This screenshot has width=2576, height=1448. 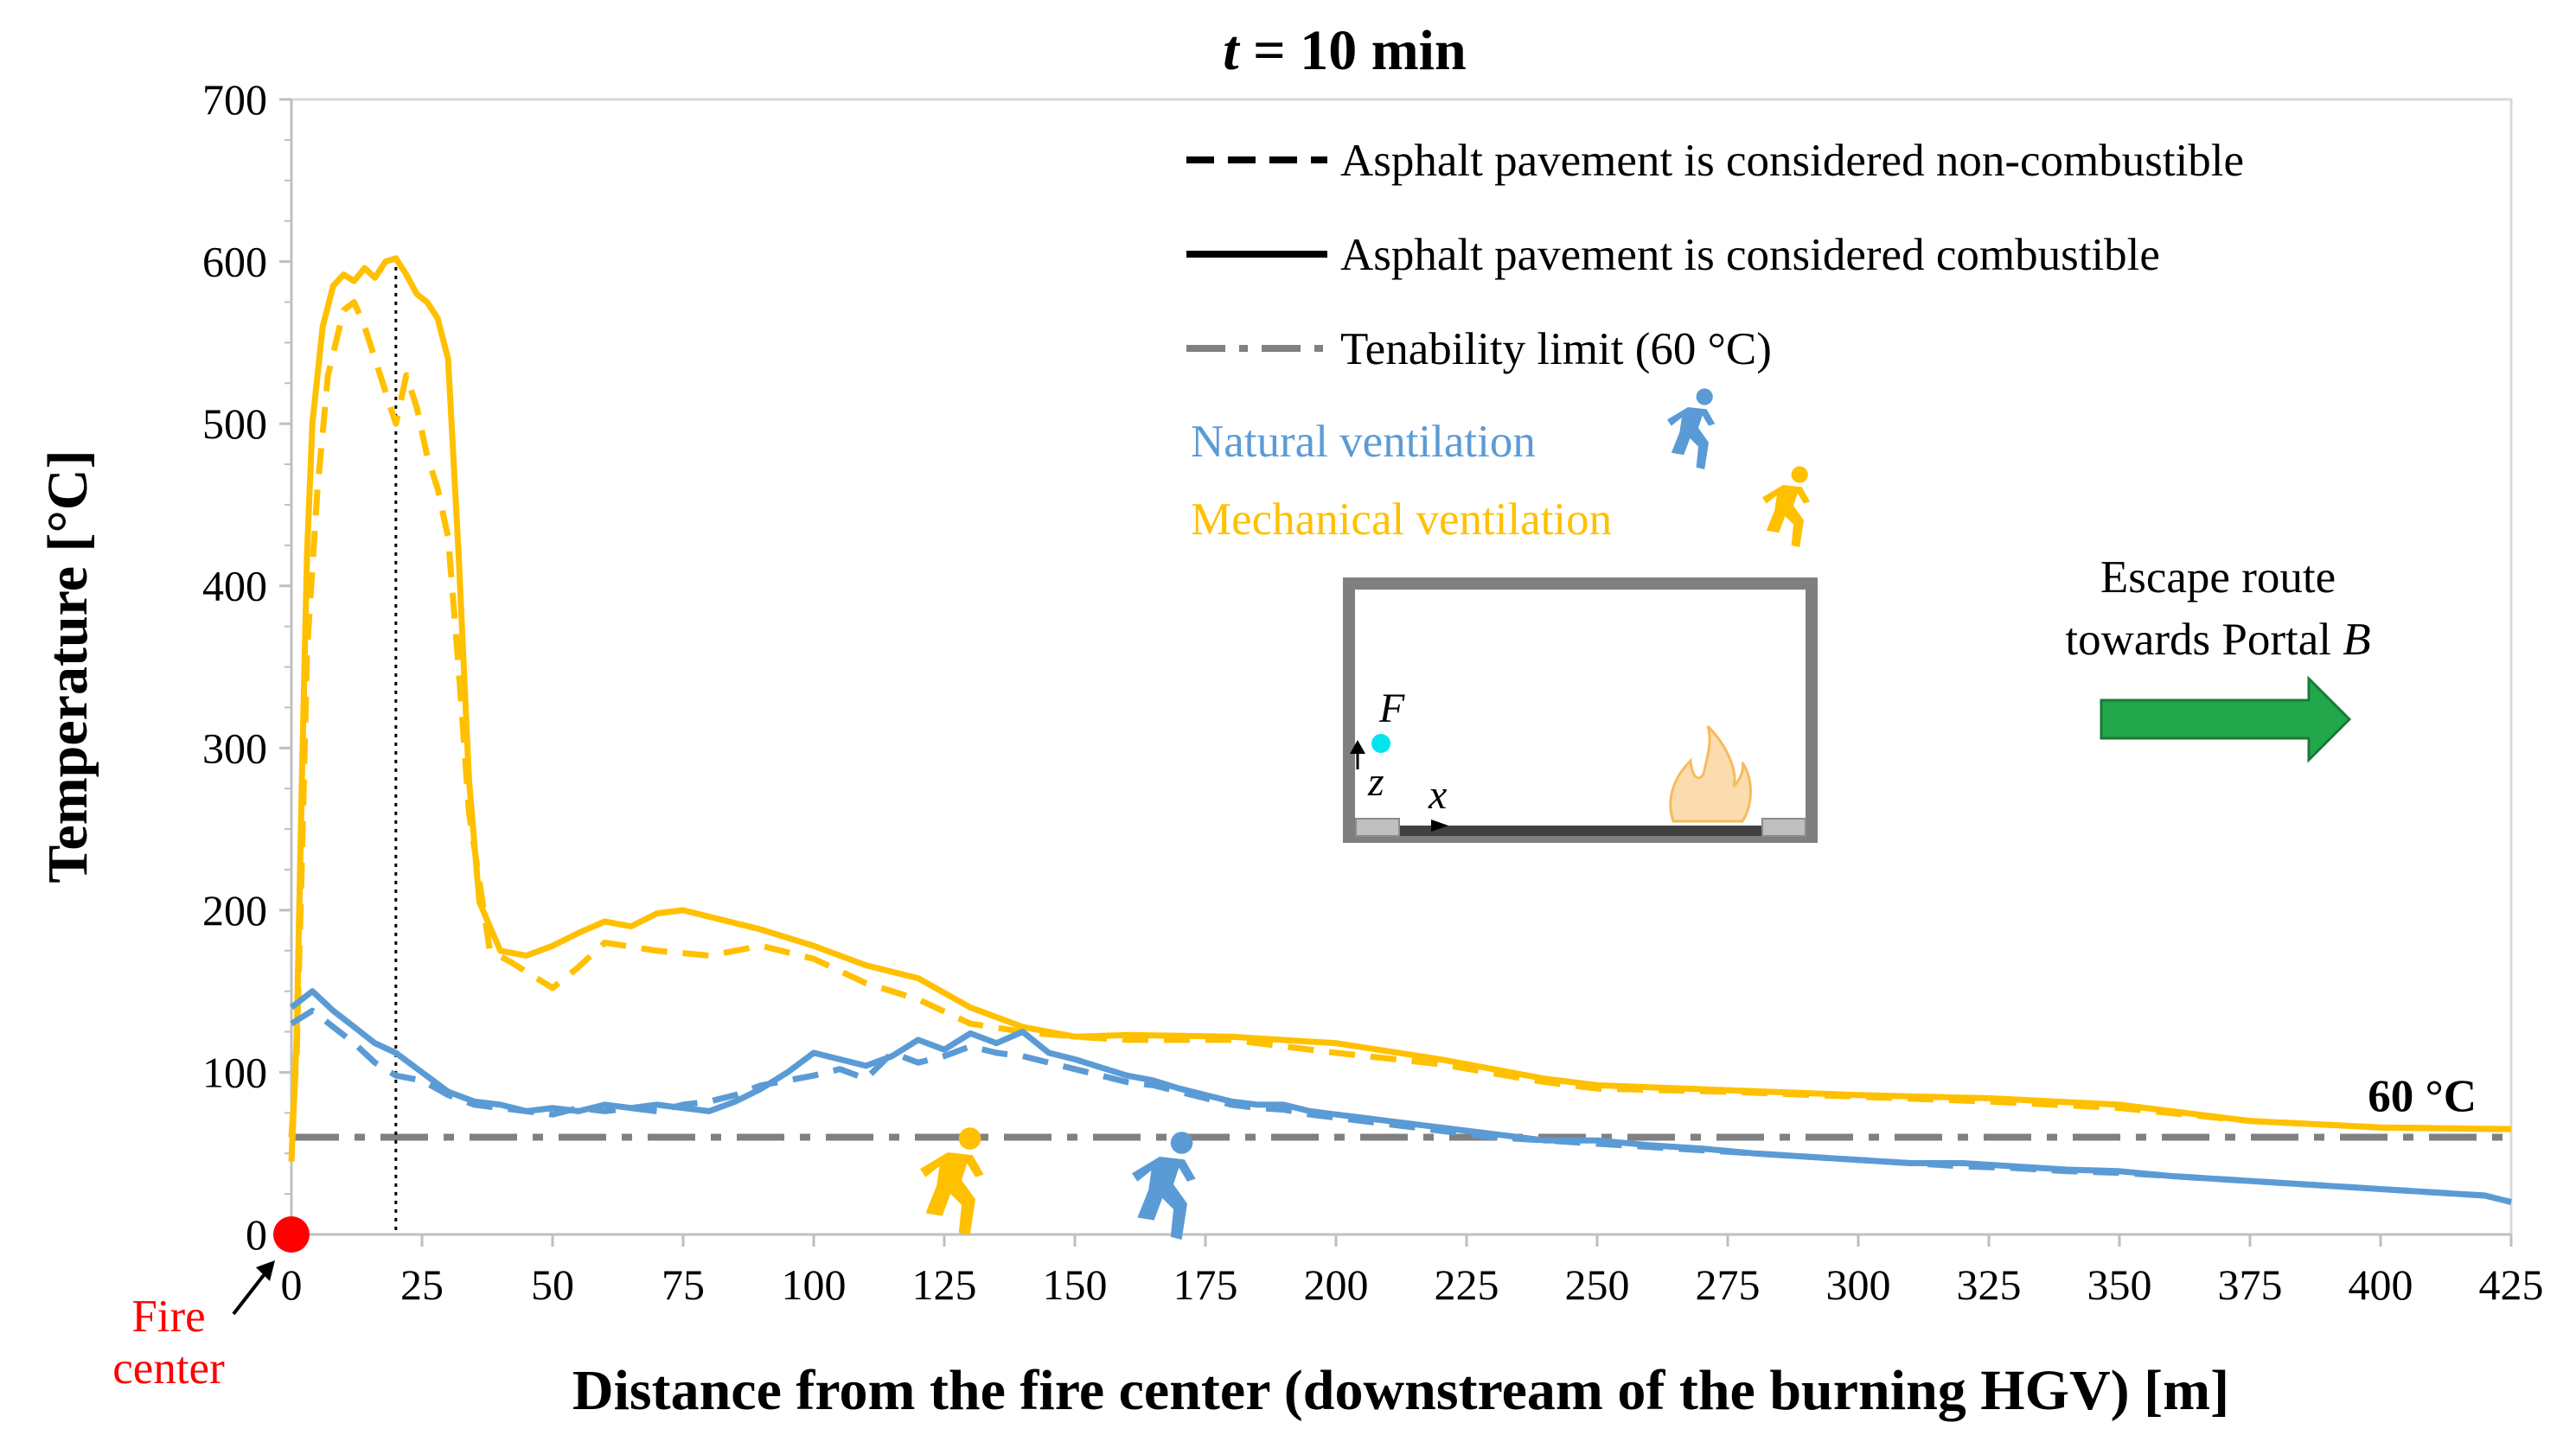 What do you see at coordinates (1784, 827) in the screenshot?
I see `tunnel-sidewalk-right` at bounding box center [1784, 827].